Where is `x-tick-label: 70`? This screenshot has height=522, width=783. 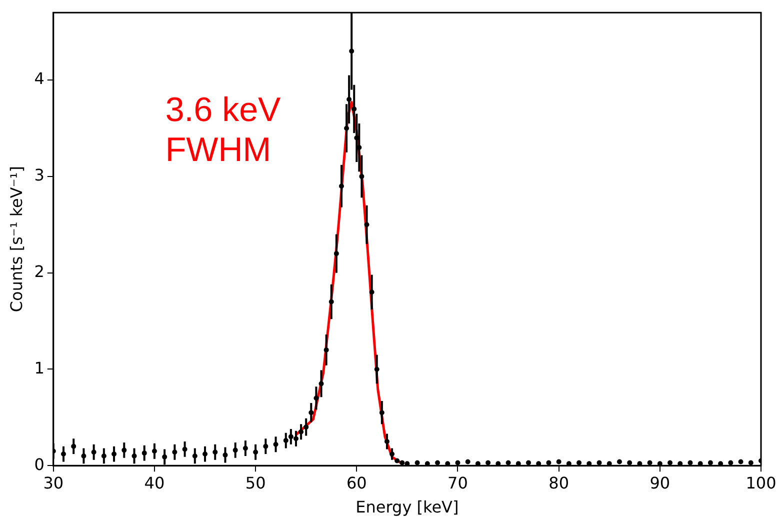 x-tick-label: 70 is located at coordinates (458, 482).